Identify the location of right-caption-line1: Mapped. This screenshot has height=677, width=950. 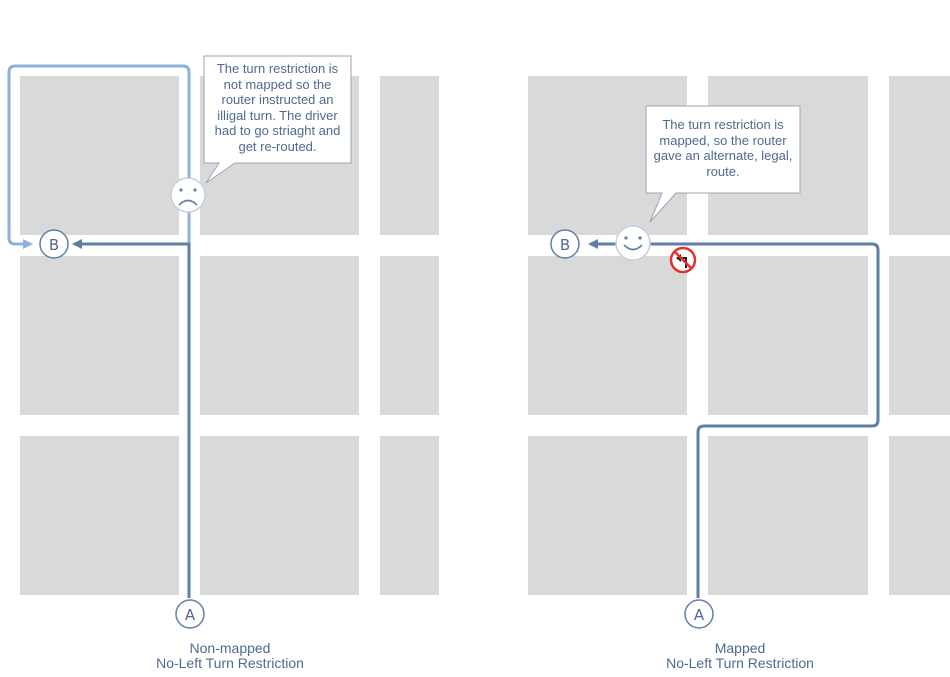
(740, 648).